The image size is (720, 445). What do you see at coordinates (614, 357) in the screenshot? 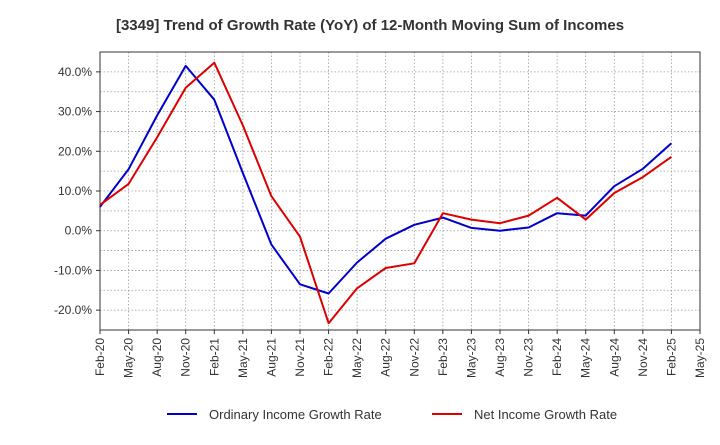
I see `x-tick-label: Aug-24` at bounding box center [614, 357].